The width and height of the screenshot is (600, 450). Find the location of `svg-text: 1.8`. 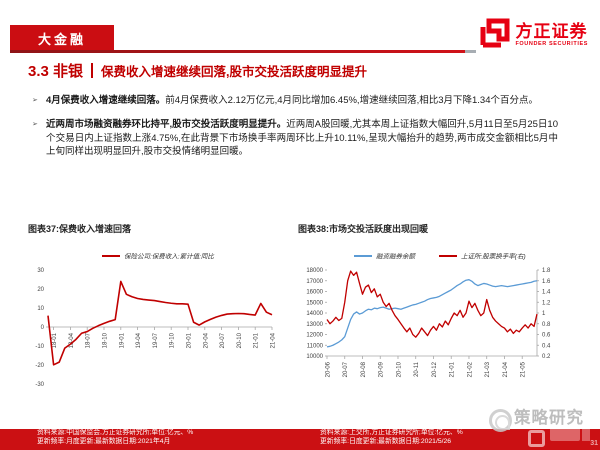

svg-text: 1.8 is located at coordinates (546, 271).